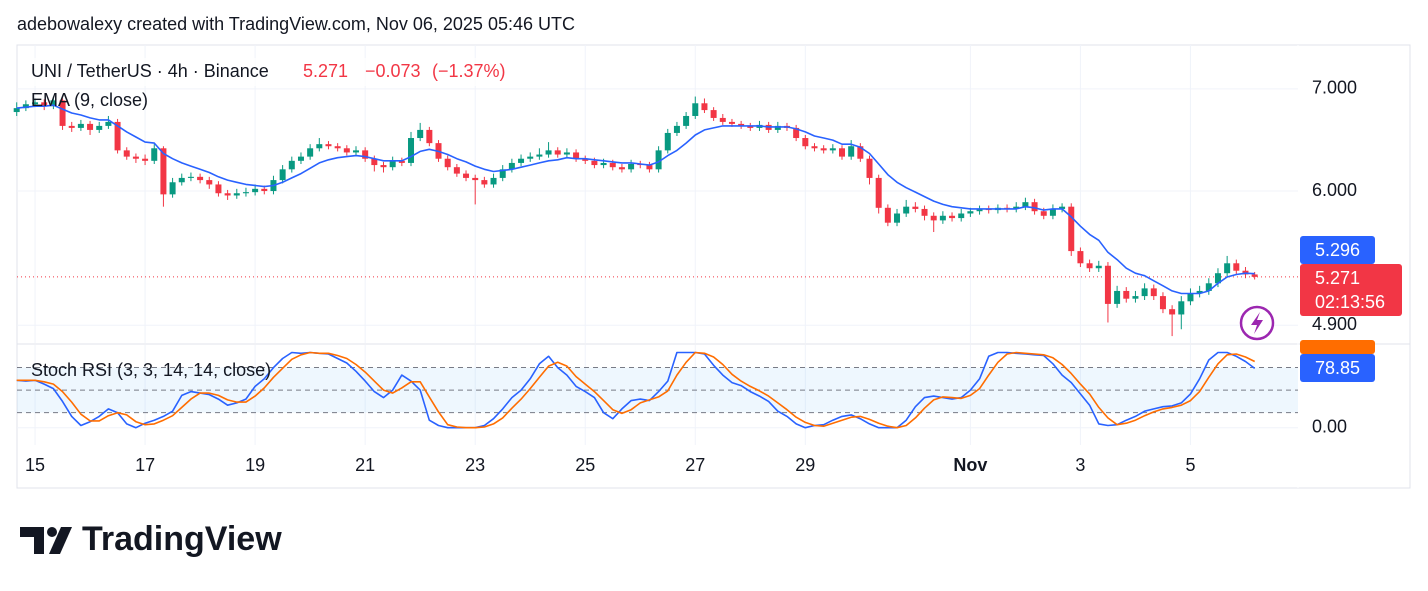 This screenshot has height=591, width=1428. I want to click on legend-ema: EMA (9, close), so click(89, 100).